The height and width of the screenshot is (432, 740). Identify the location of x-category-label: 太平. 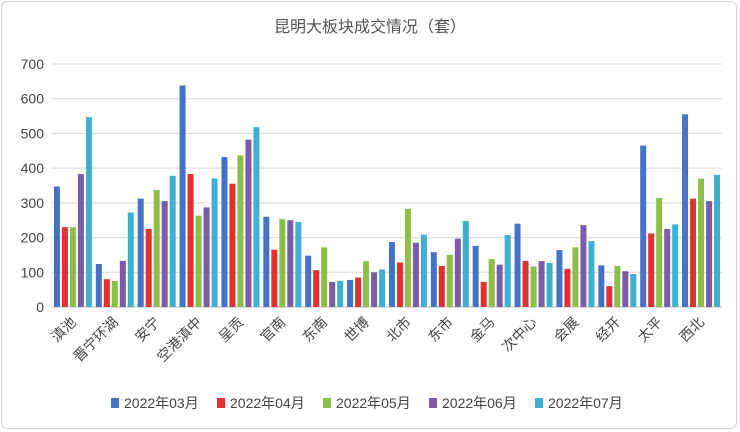
(650, 330).